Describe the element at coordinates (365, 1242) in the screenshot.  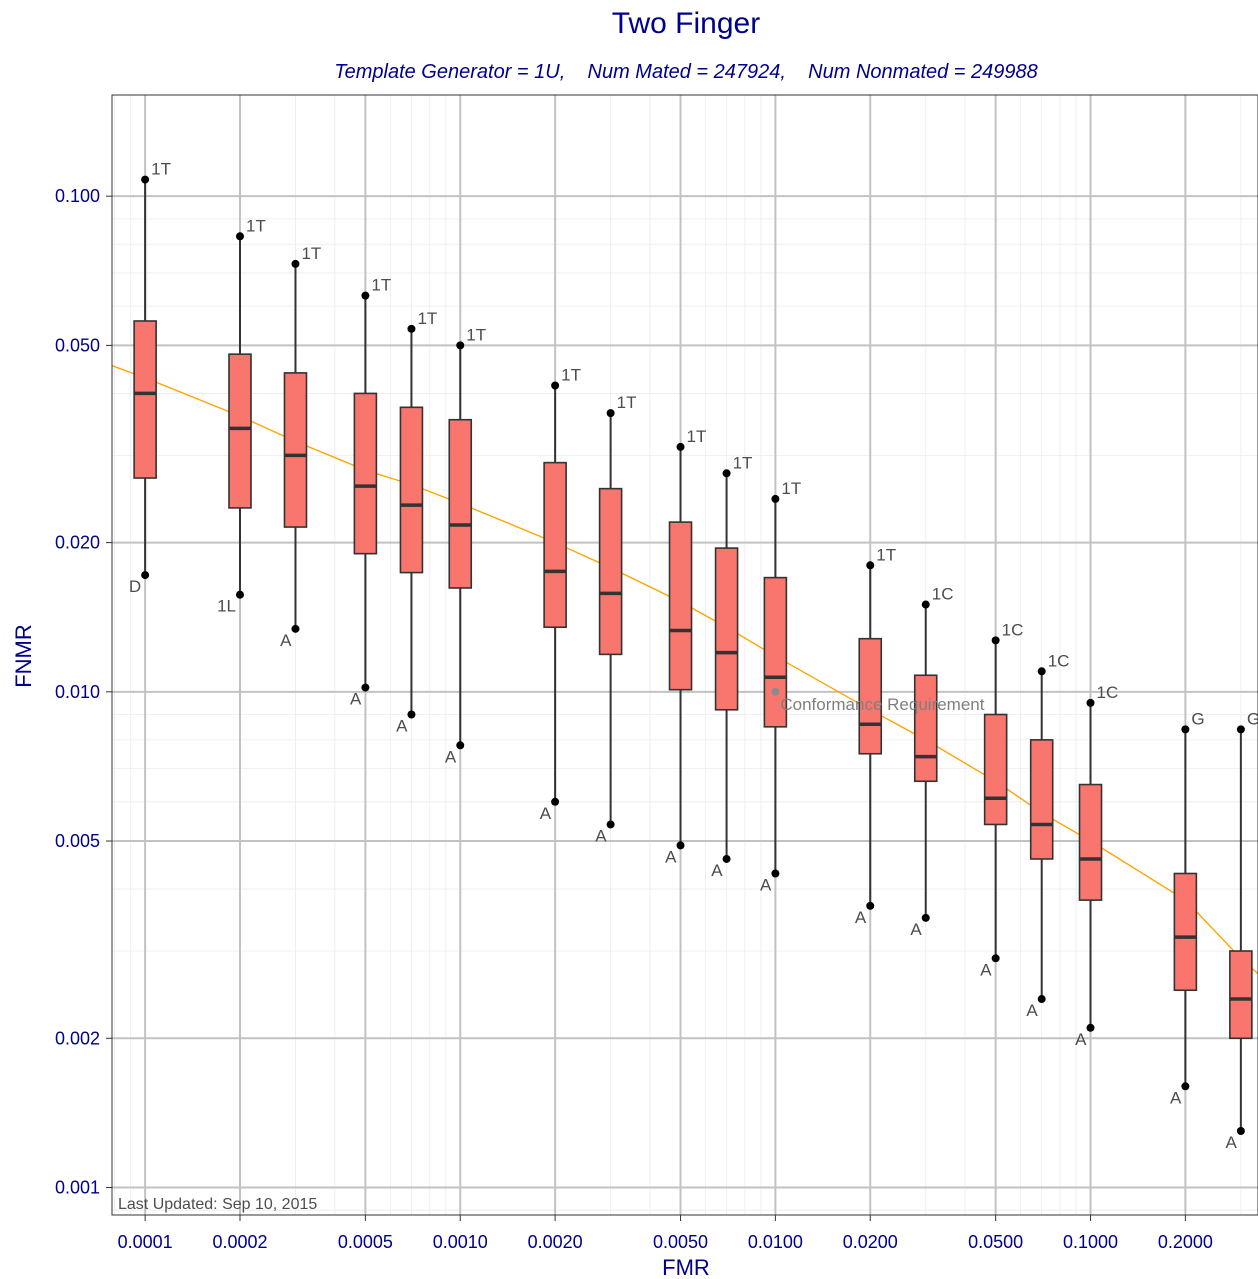
I see `x-tick-label: 0.0005` at that location.